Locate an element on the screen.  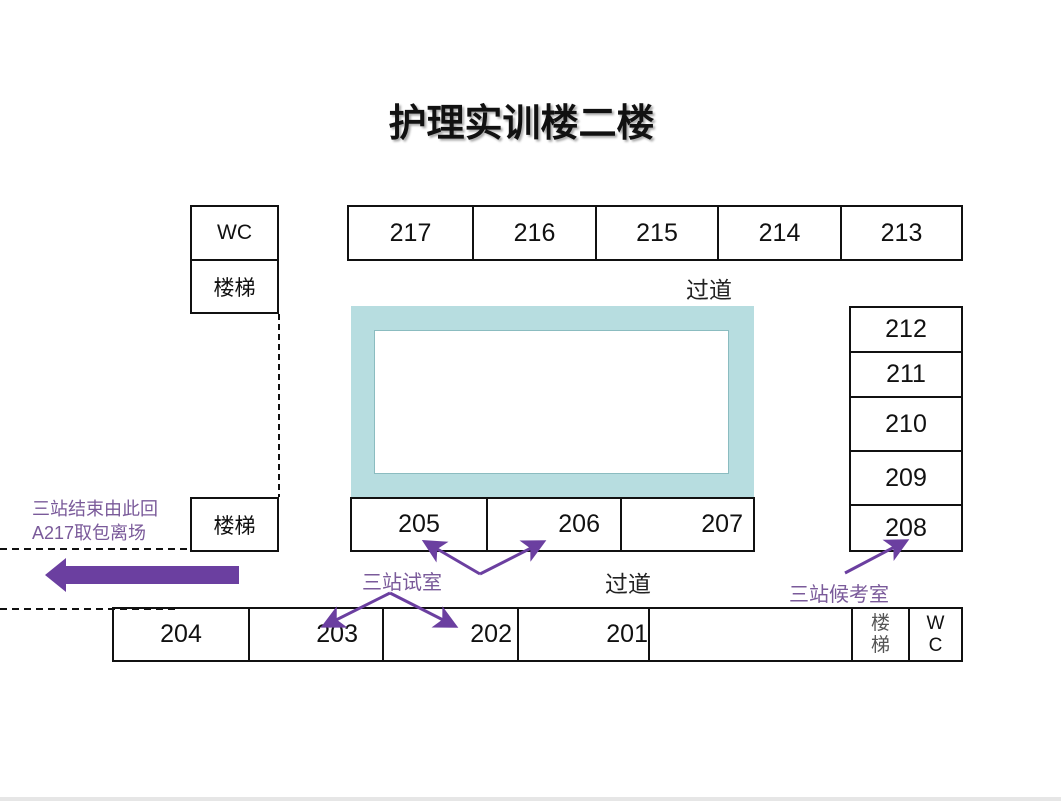
right-room-column: 212 211 210 209 208 is located at coordinates (906, 429).